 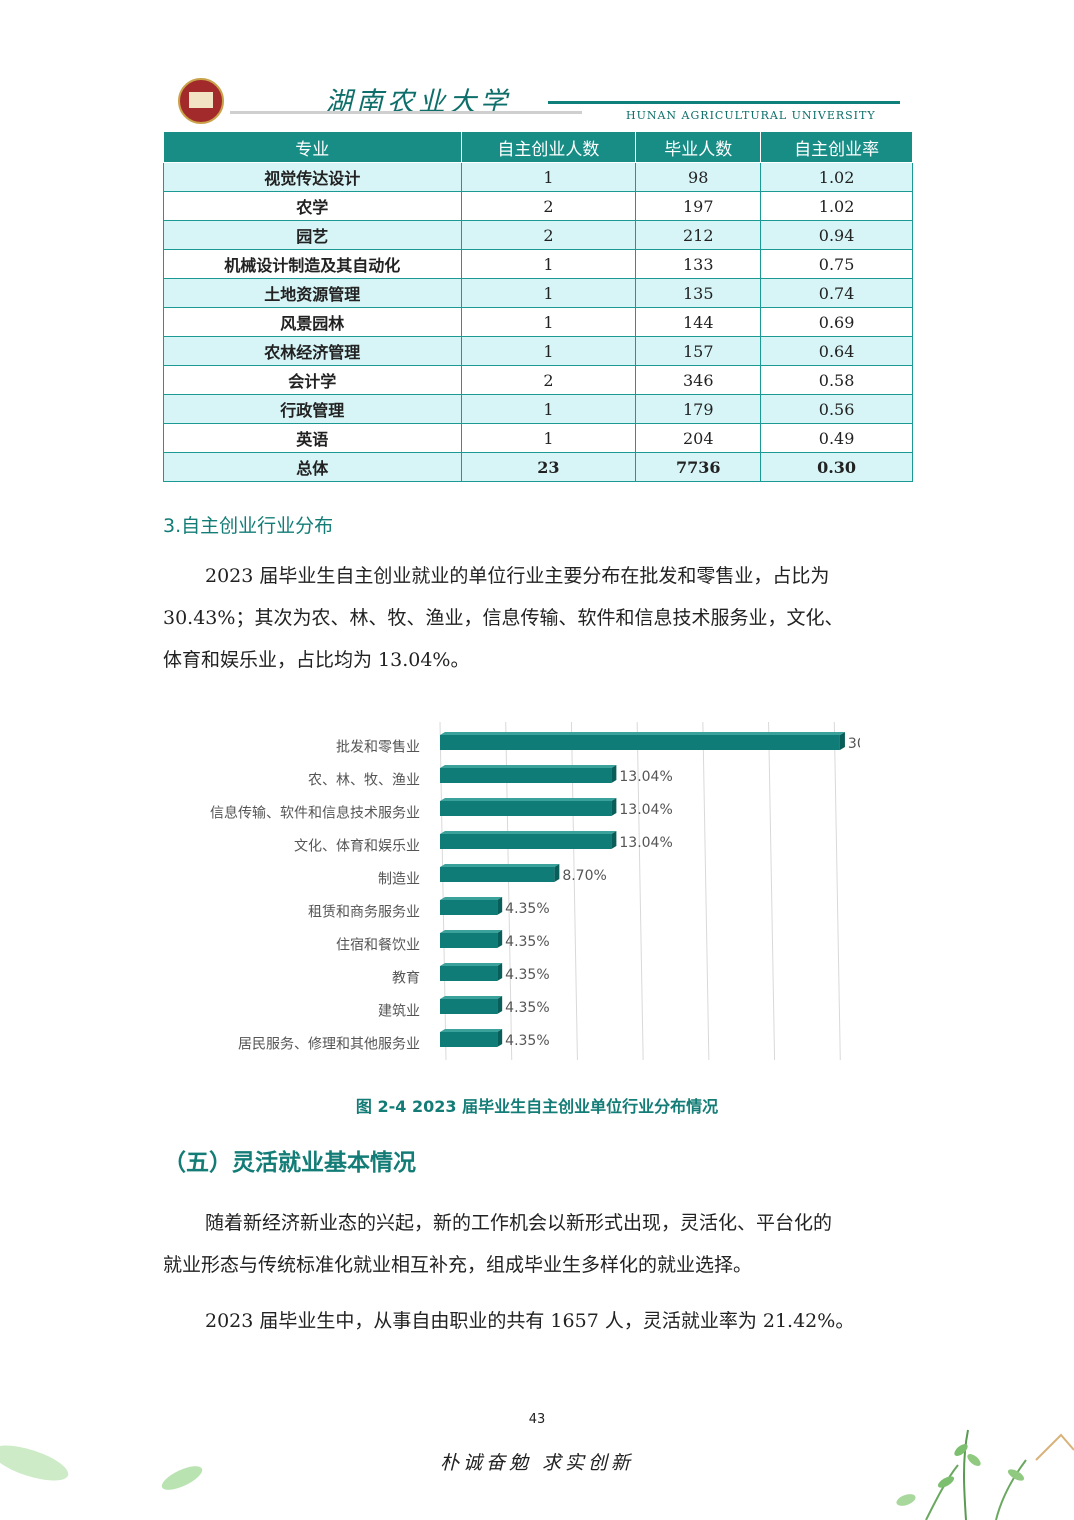 What do you see at coordinates (248, 526) in the screenshot?
I see `section-title: 3.自主创业行业分布` at bounding box center [248, 526].